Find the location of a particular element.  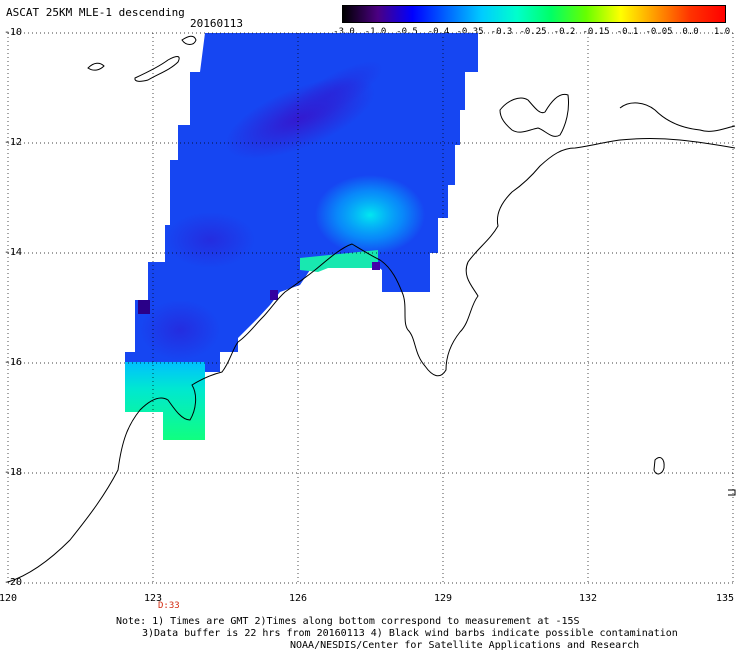

longitude-label: 120 is located at coordinates (9, 598).